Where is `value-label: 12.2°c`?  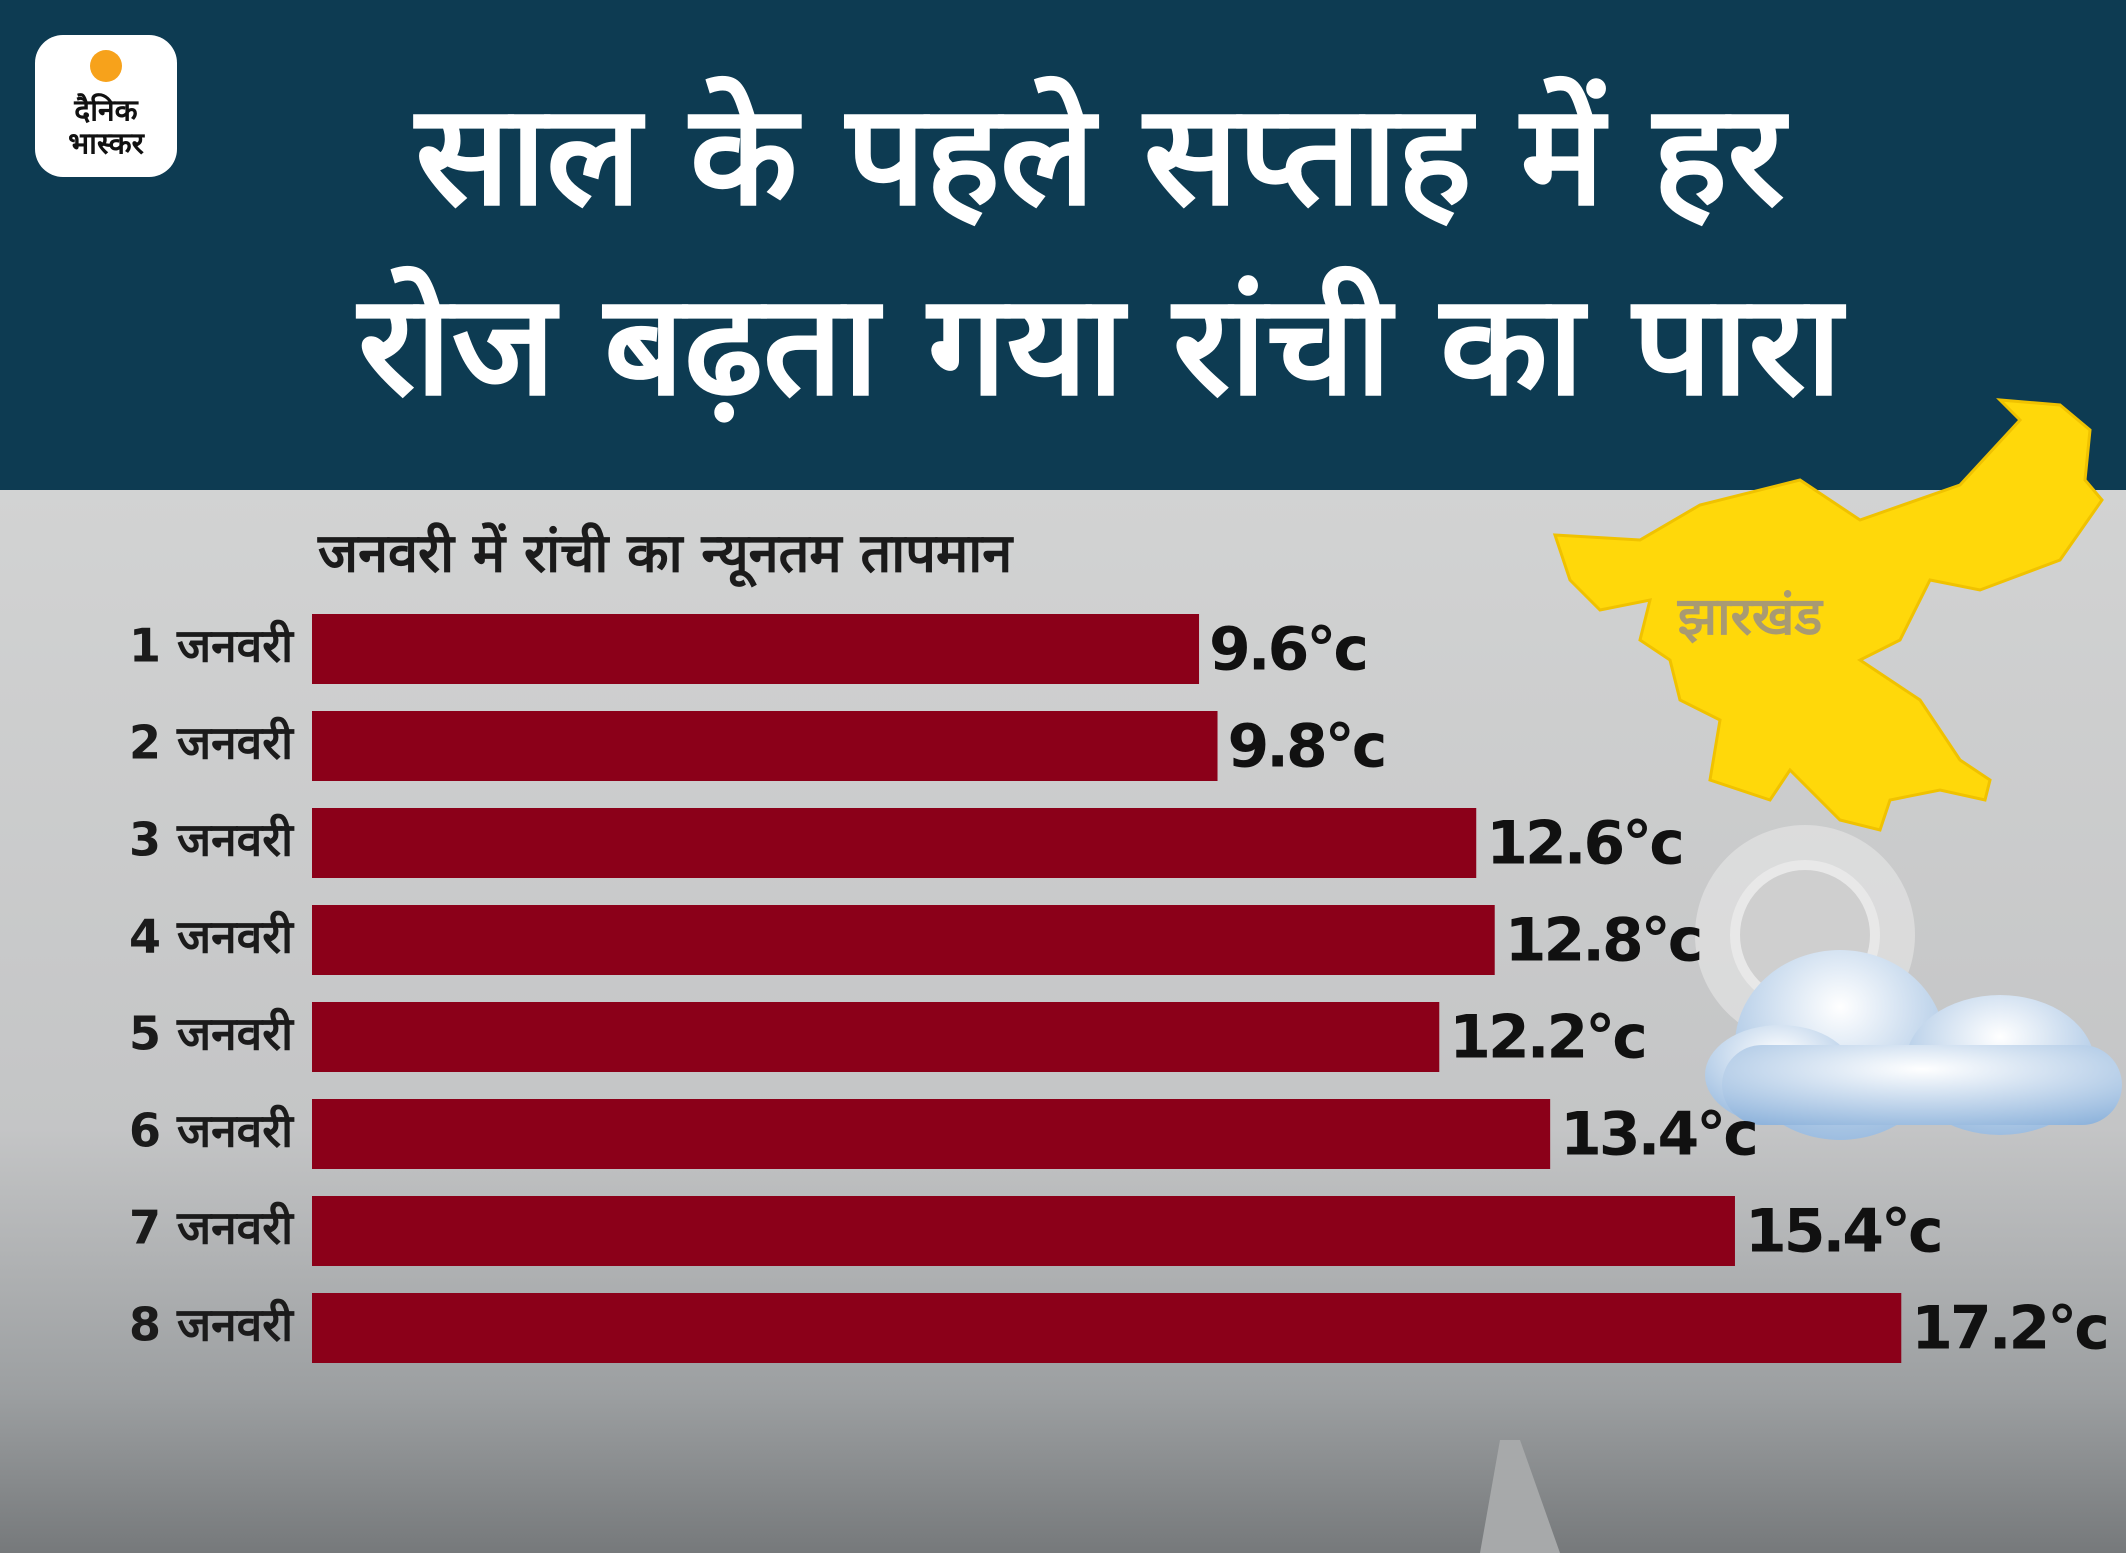 value-label: 12.2°c is located at coordinates (1547, 1038).